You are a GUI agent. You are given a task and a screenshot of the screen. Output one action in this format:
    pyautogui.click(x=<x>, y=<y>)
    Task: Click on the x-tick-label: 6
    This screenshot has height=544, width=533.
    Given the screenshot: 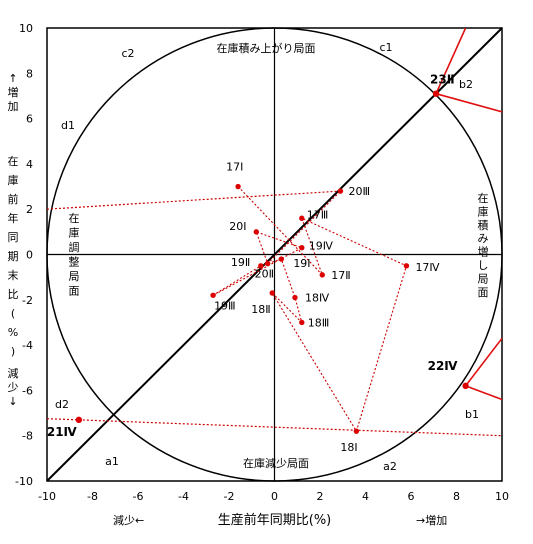 What is the action you would take?
    pyautogui.click(x=411, y=496)
    